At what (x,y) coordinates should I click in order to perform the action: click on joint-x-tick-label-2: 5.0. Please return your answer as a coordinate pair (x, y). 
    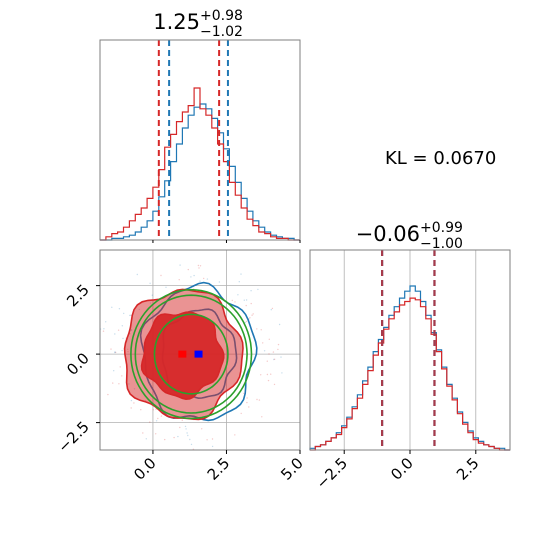
    Looking at the image, I should click on (292, 469).